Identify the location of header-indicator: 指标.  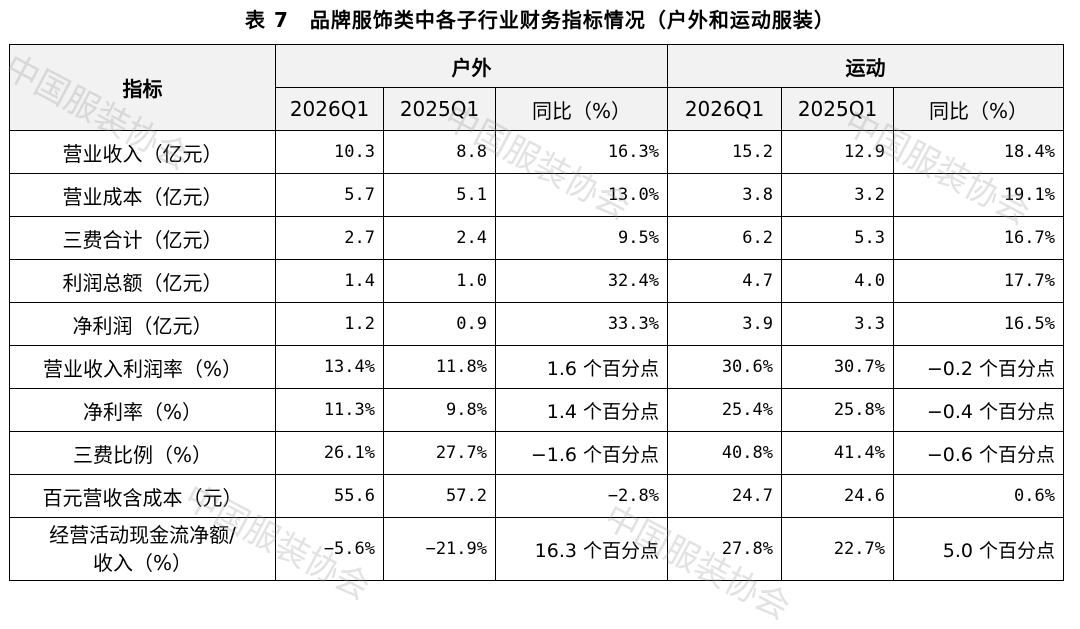
(142, 87).